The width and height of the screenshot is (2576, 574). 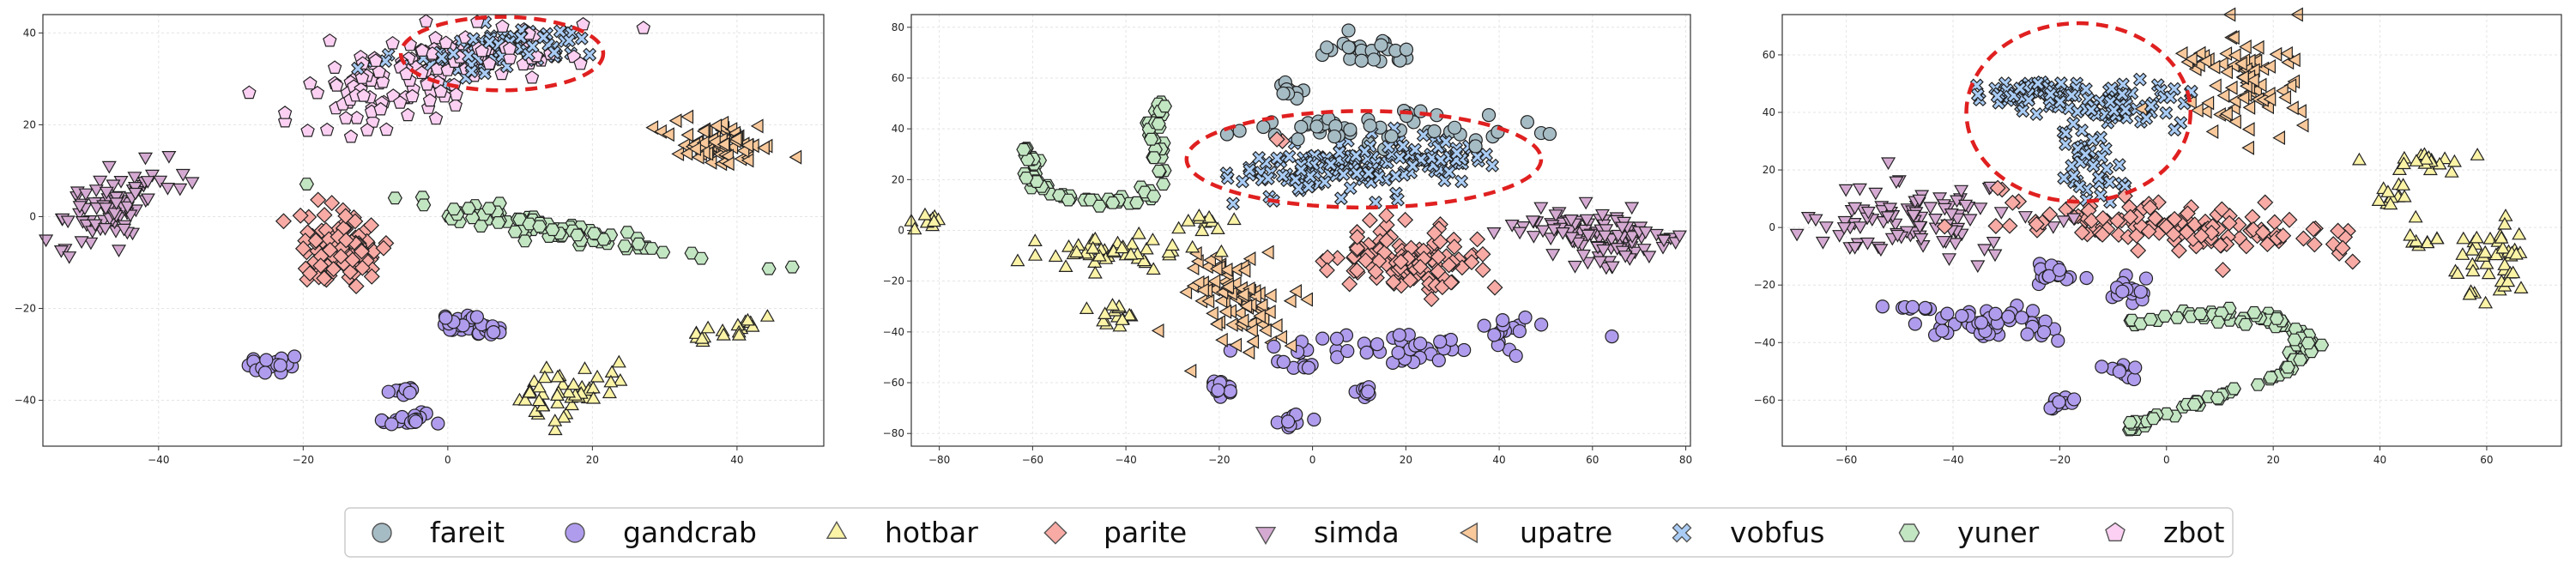 What do you see at coordinates (1468, 533) in the screenshot?
I see `legend-marker-upatre` at bounding box center [1468, 533].